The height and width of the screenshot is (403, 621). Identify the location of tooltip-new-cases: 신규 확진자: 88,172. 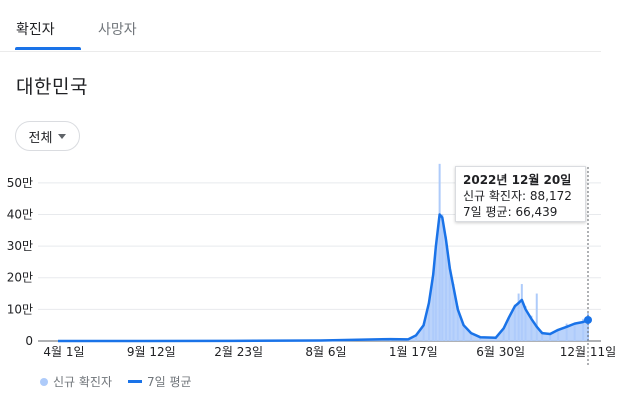
(517, 196).